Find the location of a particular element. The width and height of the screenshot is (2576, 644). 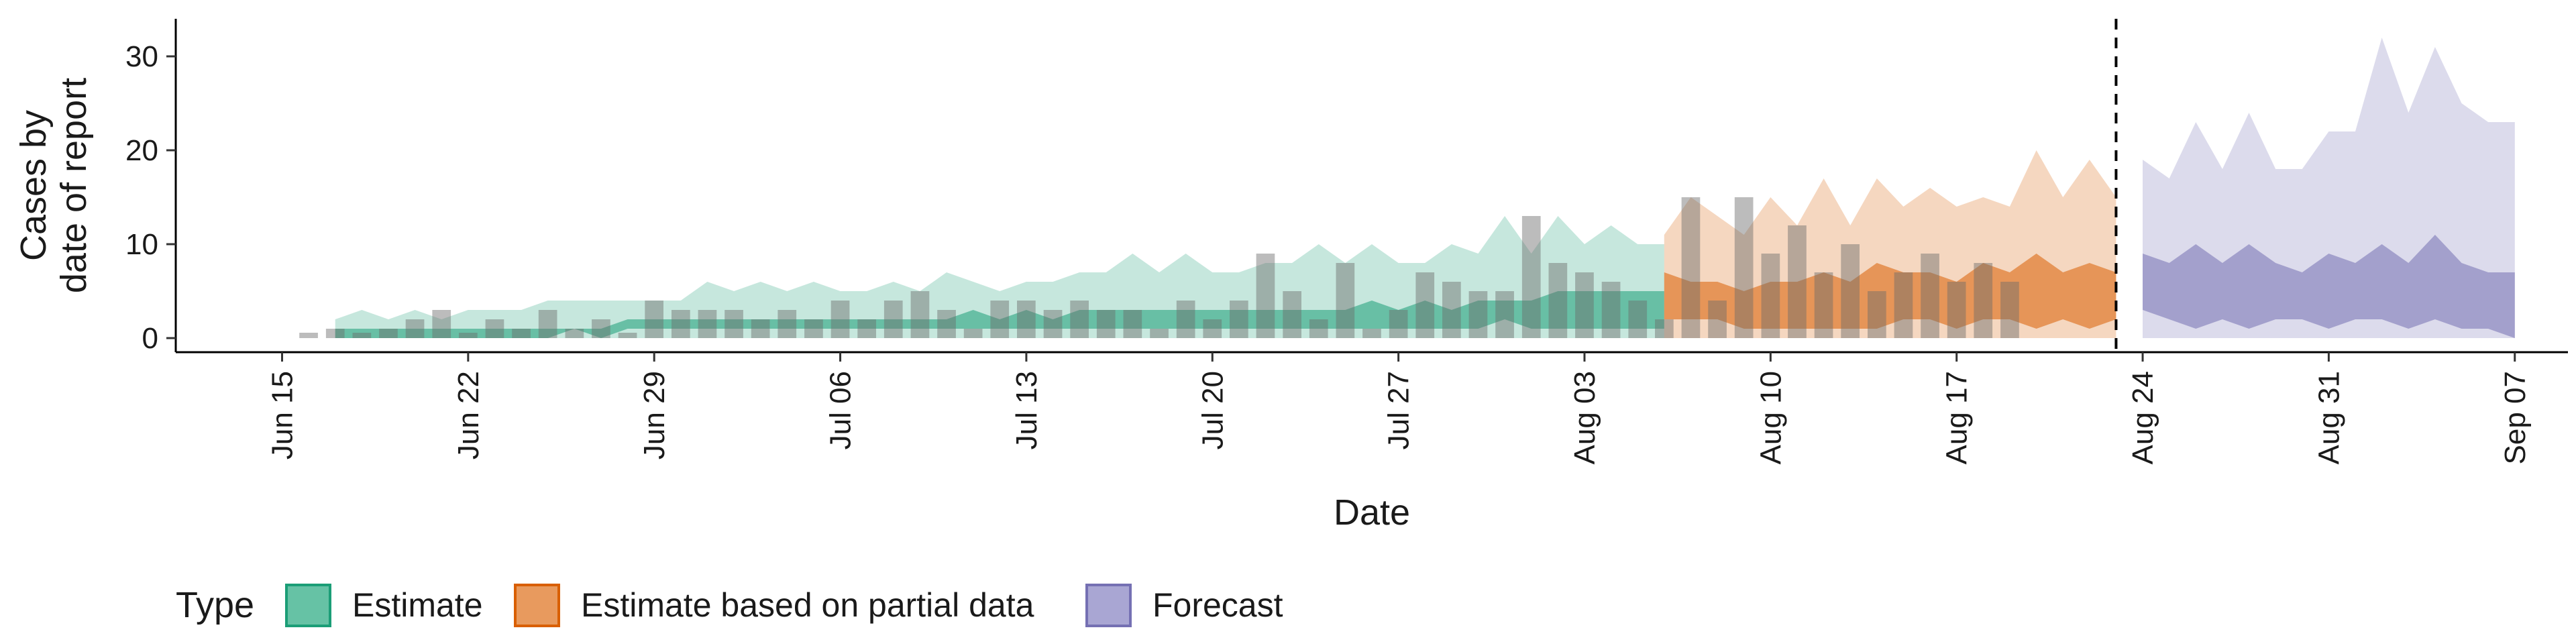

x-tick-label: Jul 27 is located at coordinates (1399, 410).